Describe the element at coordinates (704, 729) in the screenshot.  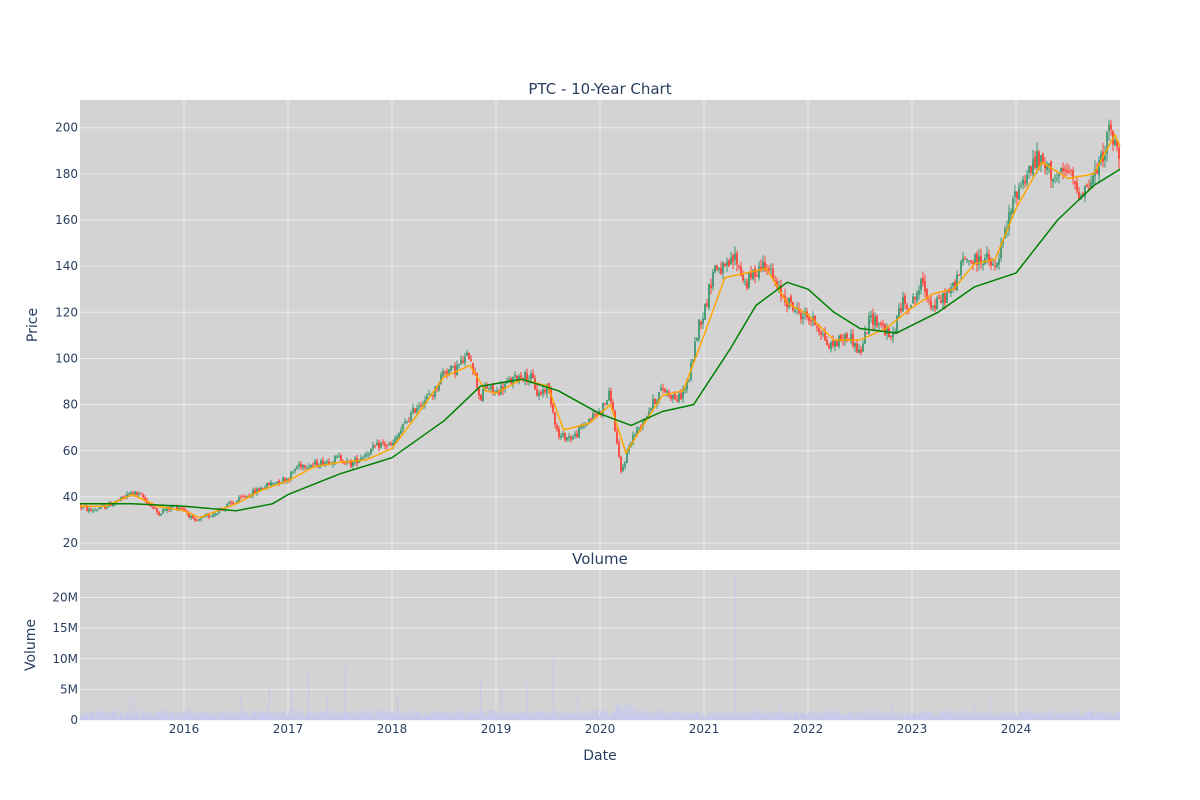
I see `x-tick-label: 2021` at that location.